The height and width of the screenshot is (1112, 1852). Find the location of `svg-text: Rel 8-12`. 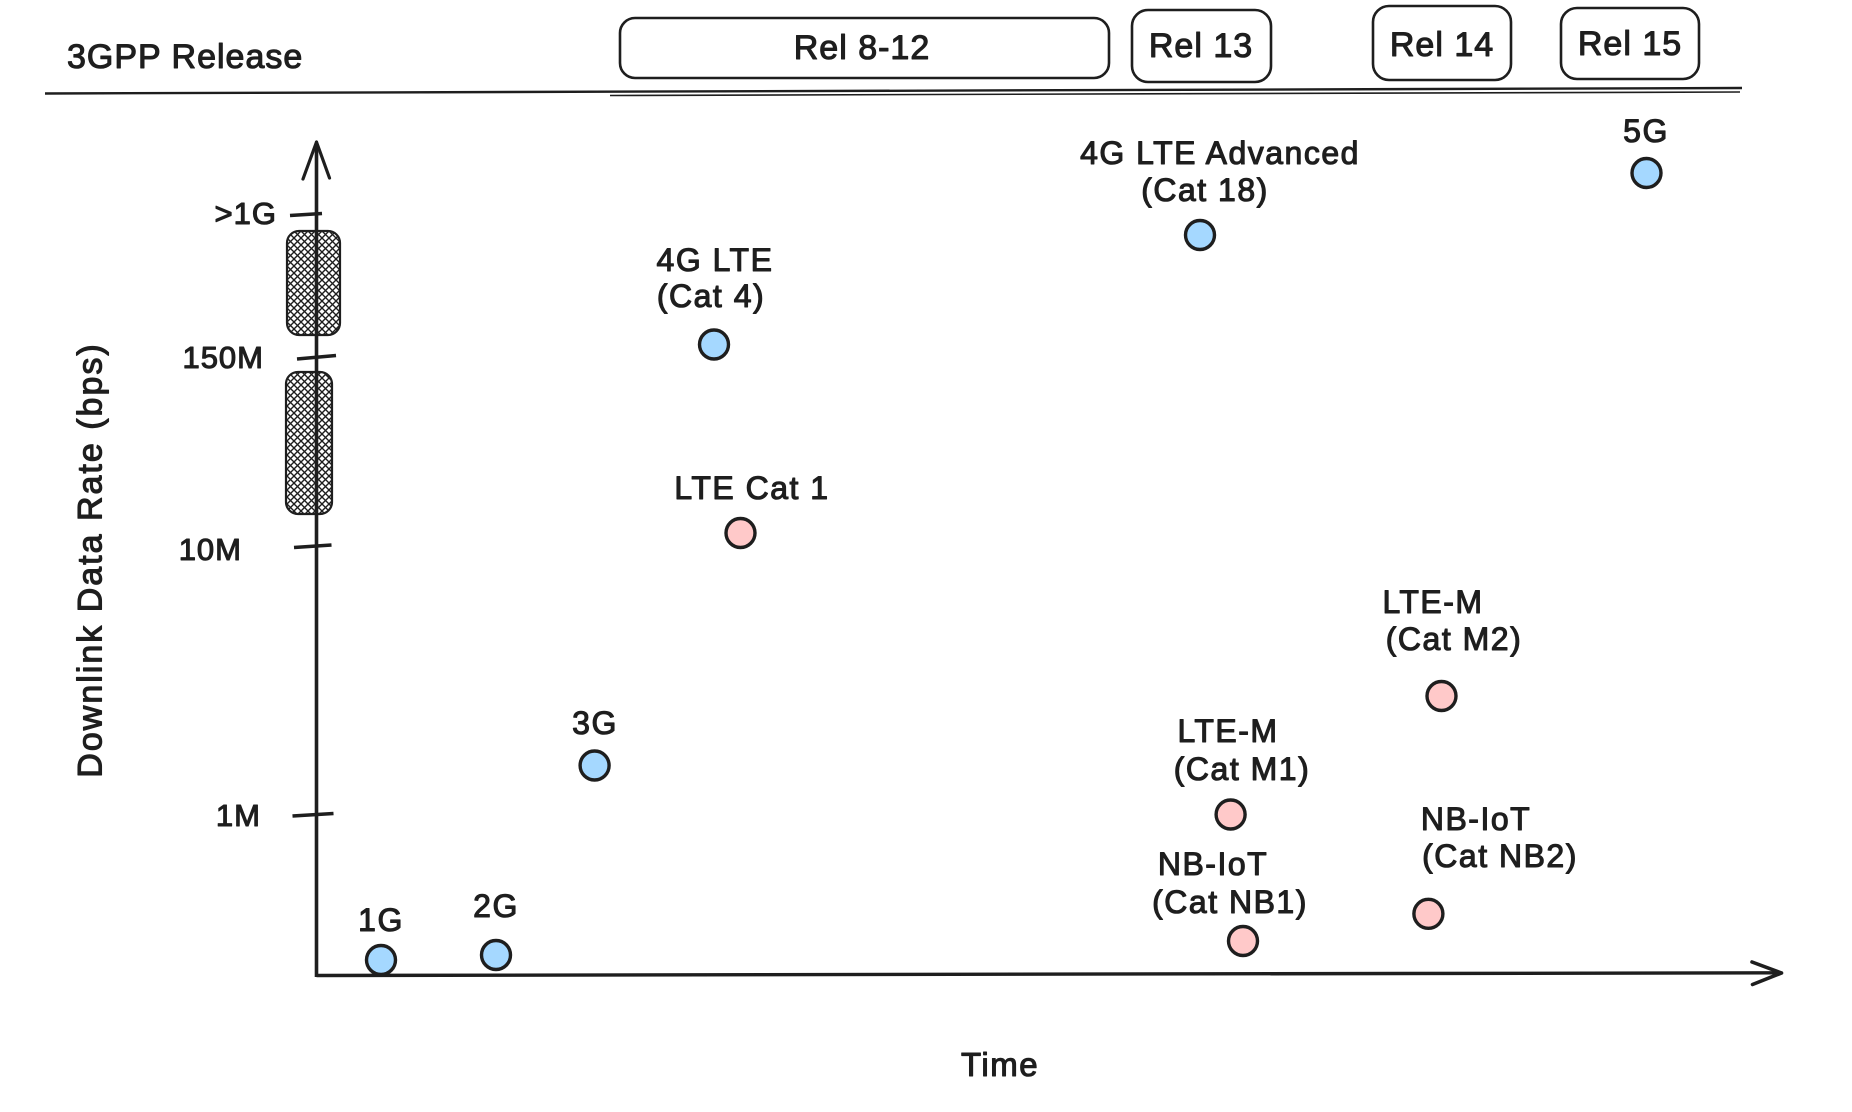

svg-text: Rel 8-12 is located at coordinates (862, 48).